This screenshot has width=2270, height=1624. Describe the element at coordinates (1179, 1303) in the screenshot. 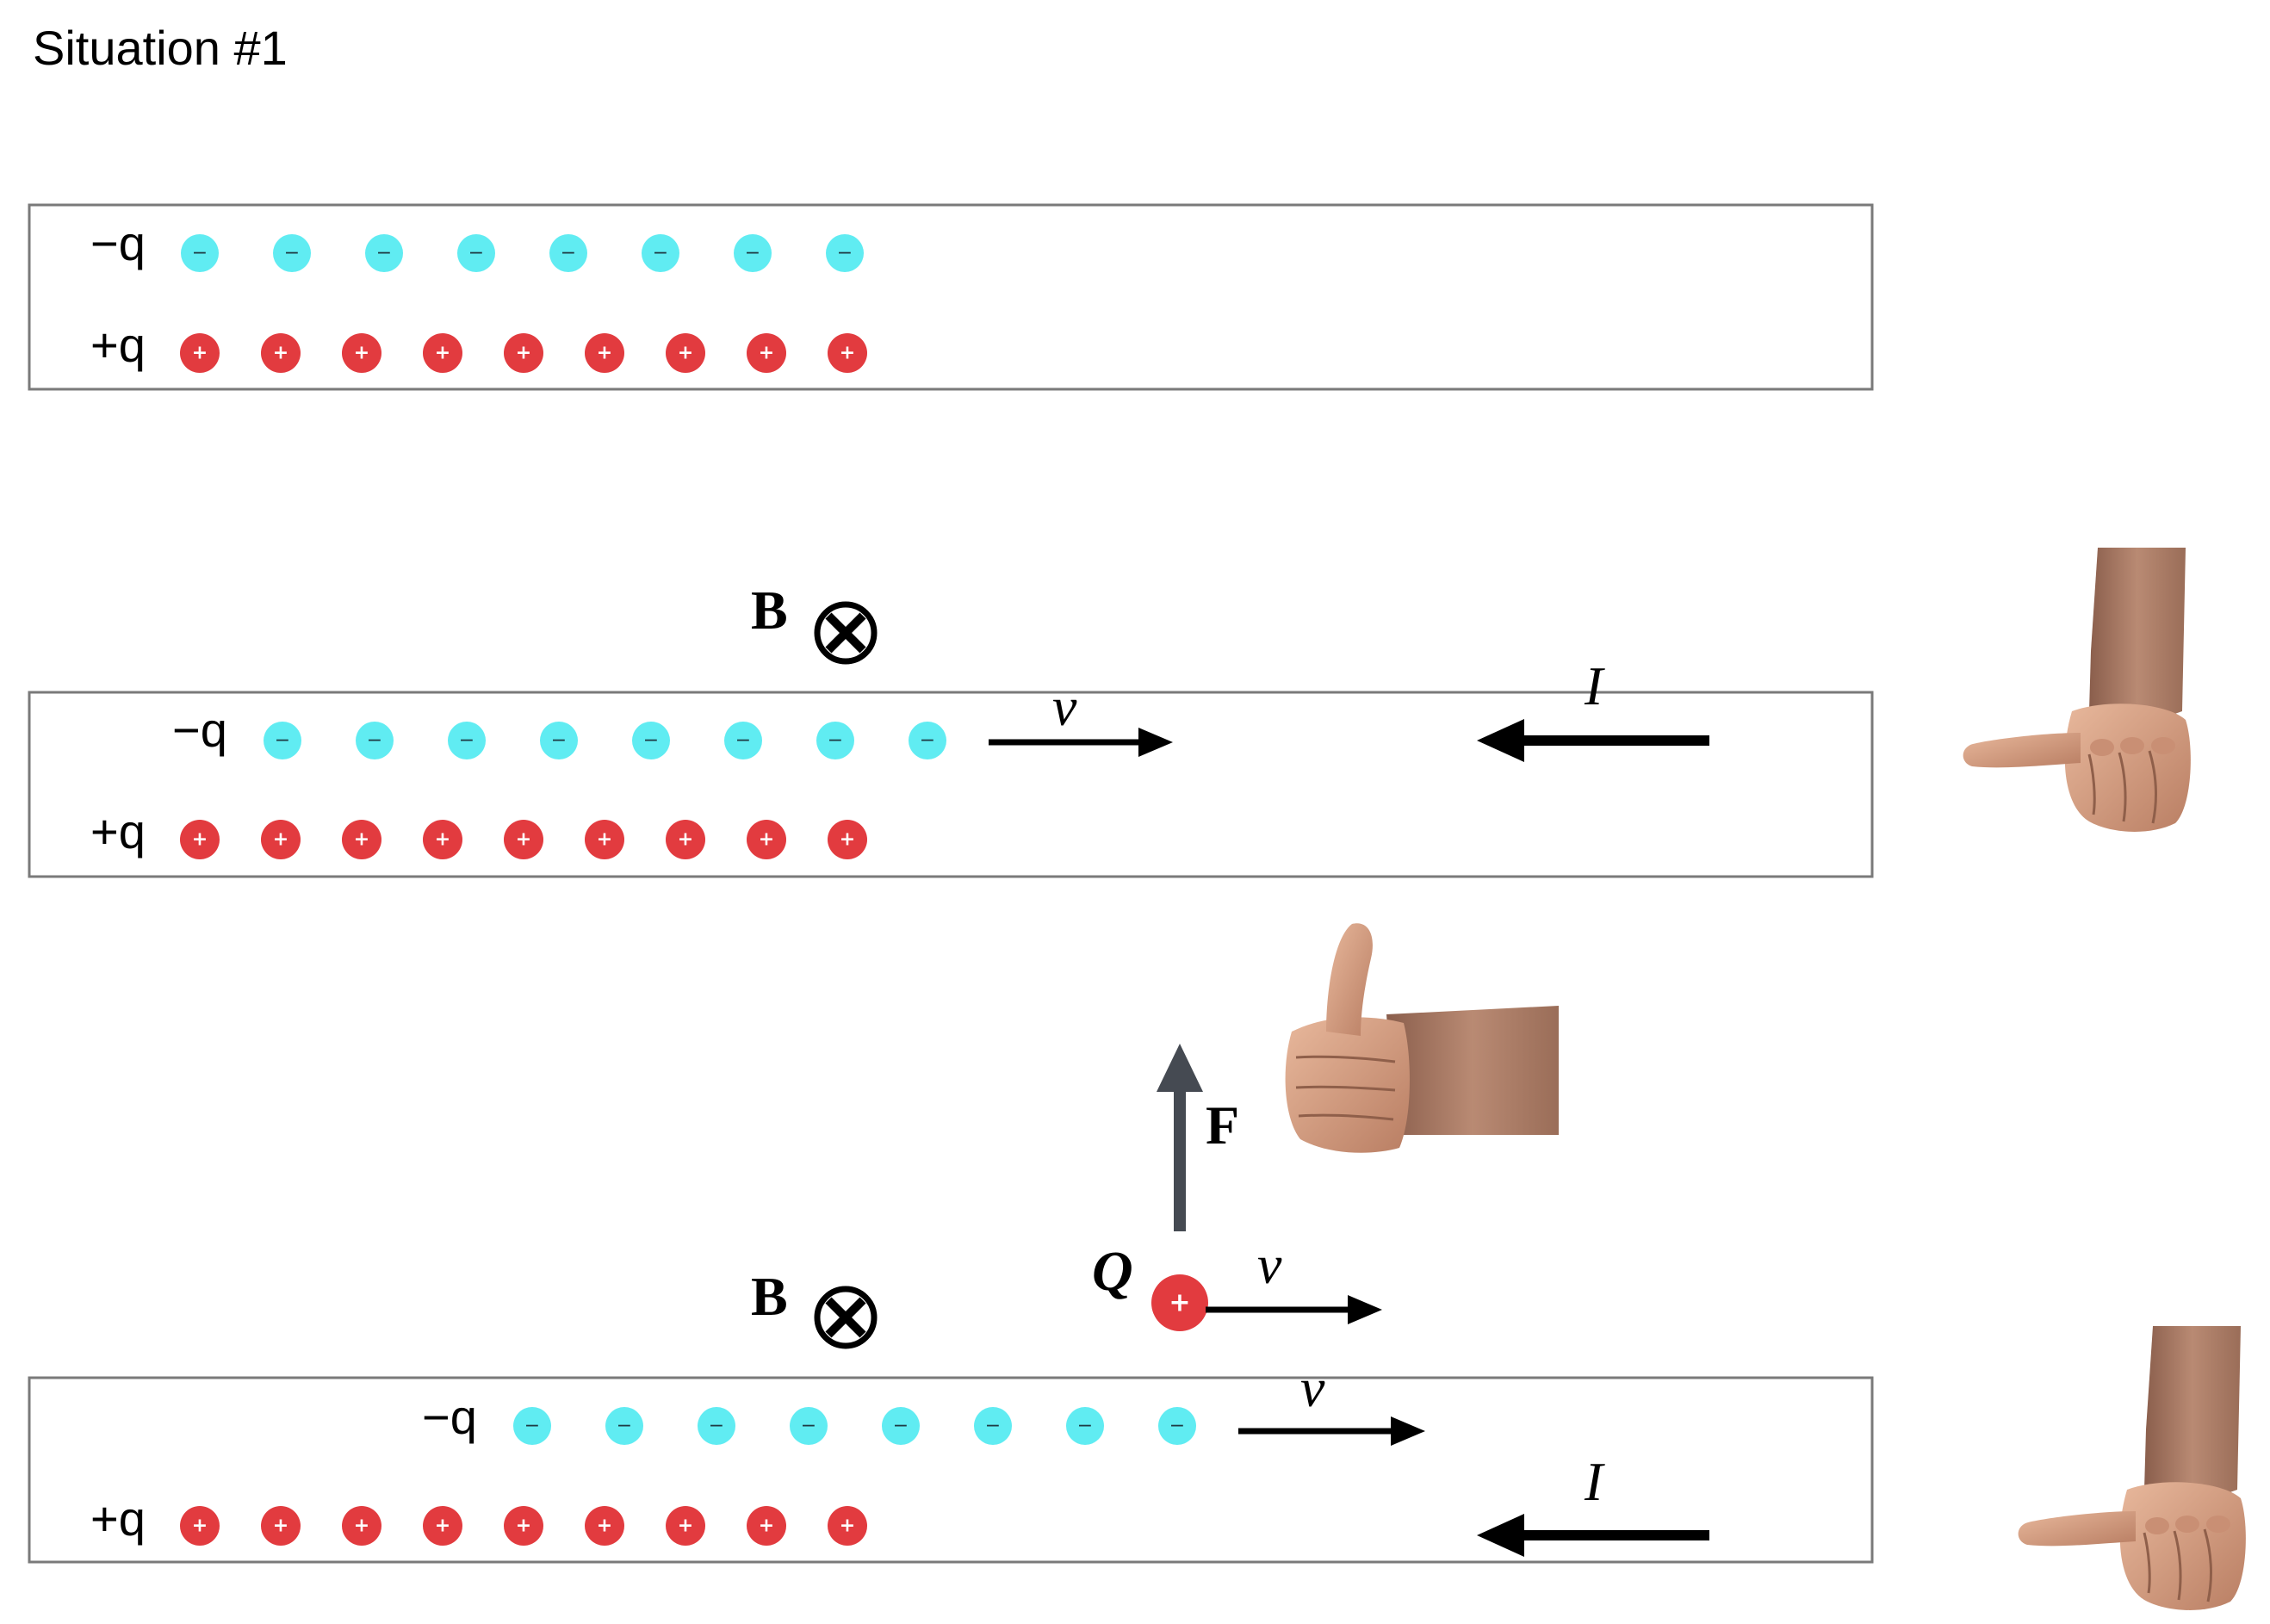

I see `test-charge: +` at that location.